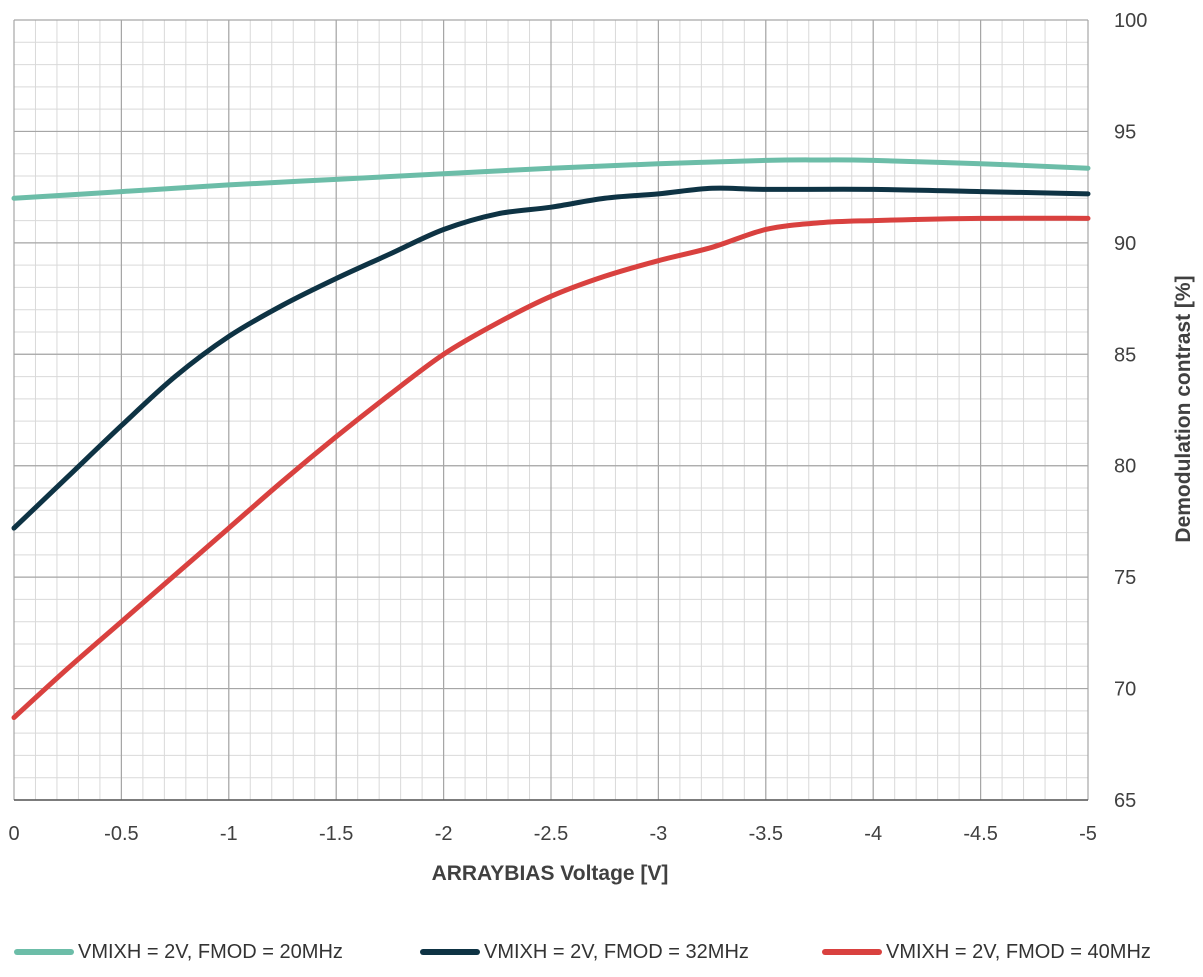 The height and width of the screenshot is (977, 1203). I want to click on y-tick-label: 70, so click(1125, 690).